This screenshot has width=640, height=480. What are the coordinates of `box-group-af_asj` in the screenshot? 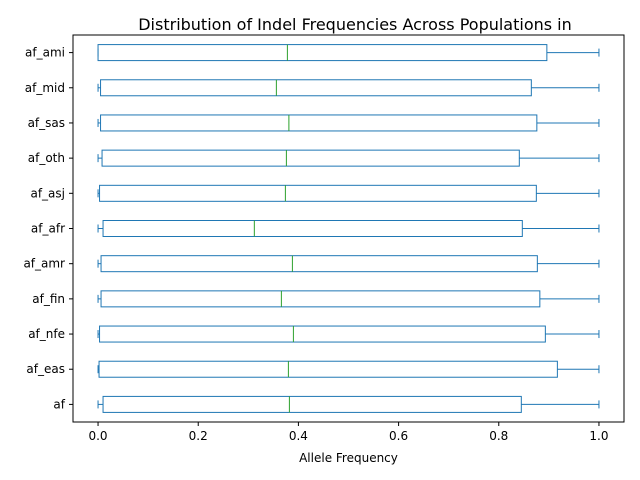 It's located at (348, 193).